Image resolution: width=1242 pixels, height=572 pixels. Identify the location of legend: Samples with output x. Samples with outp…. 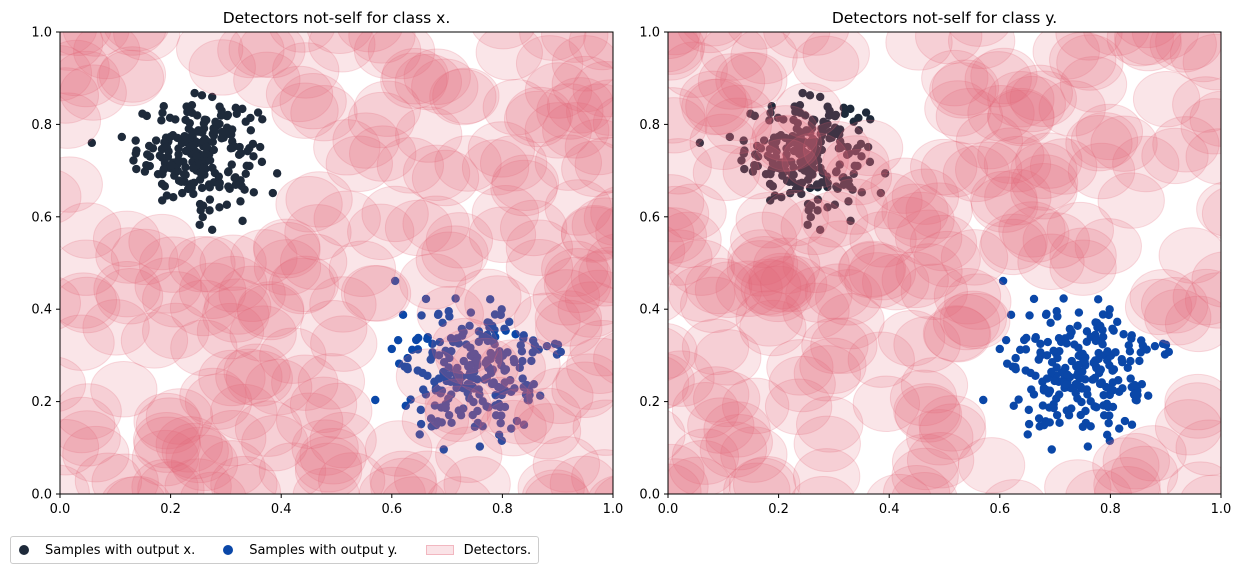
(275, 550).